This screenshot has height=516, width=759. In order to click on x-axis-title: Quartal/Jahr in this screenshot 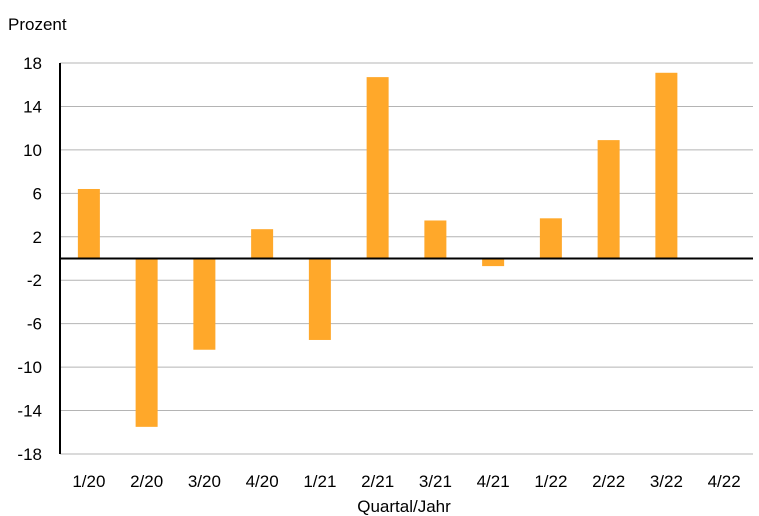, I will do `click(404, 506)`.